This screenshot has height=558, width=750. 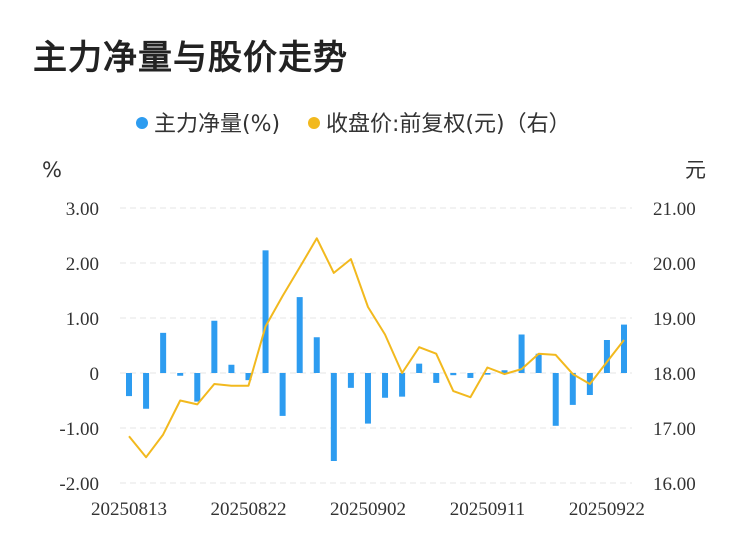 I want to click on y-right-tick-label: 21.00, so click(x=674, y=209).